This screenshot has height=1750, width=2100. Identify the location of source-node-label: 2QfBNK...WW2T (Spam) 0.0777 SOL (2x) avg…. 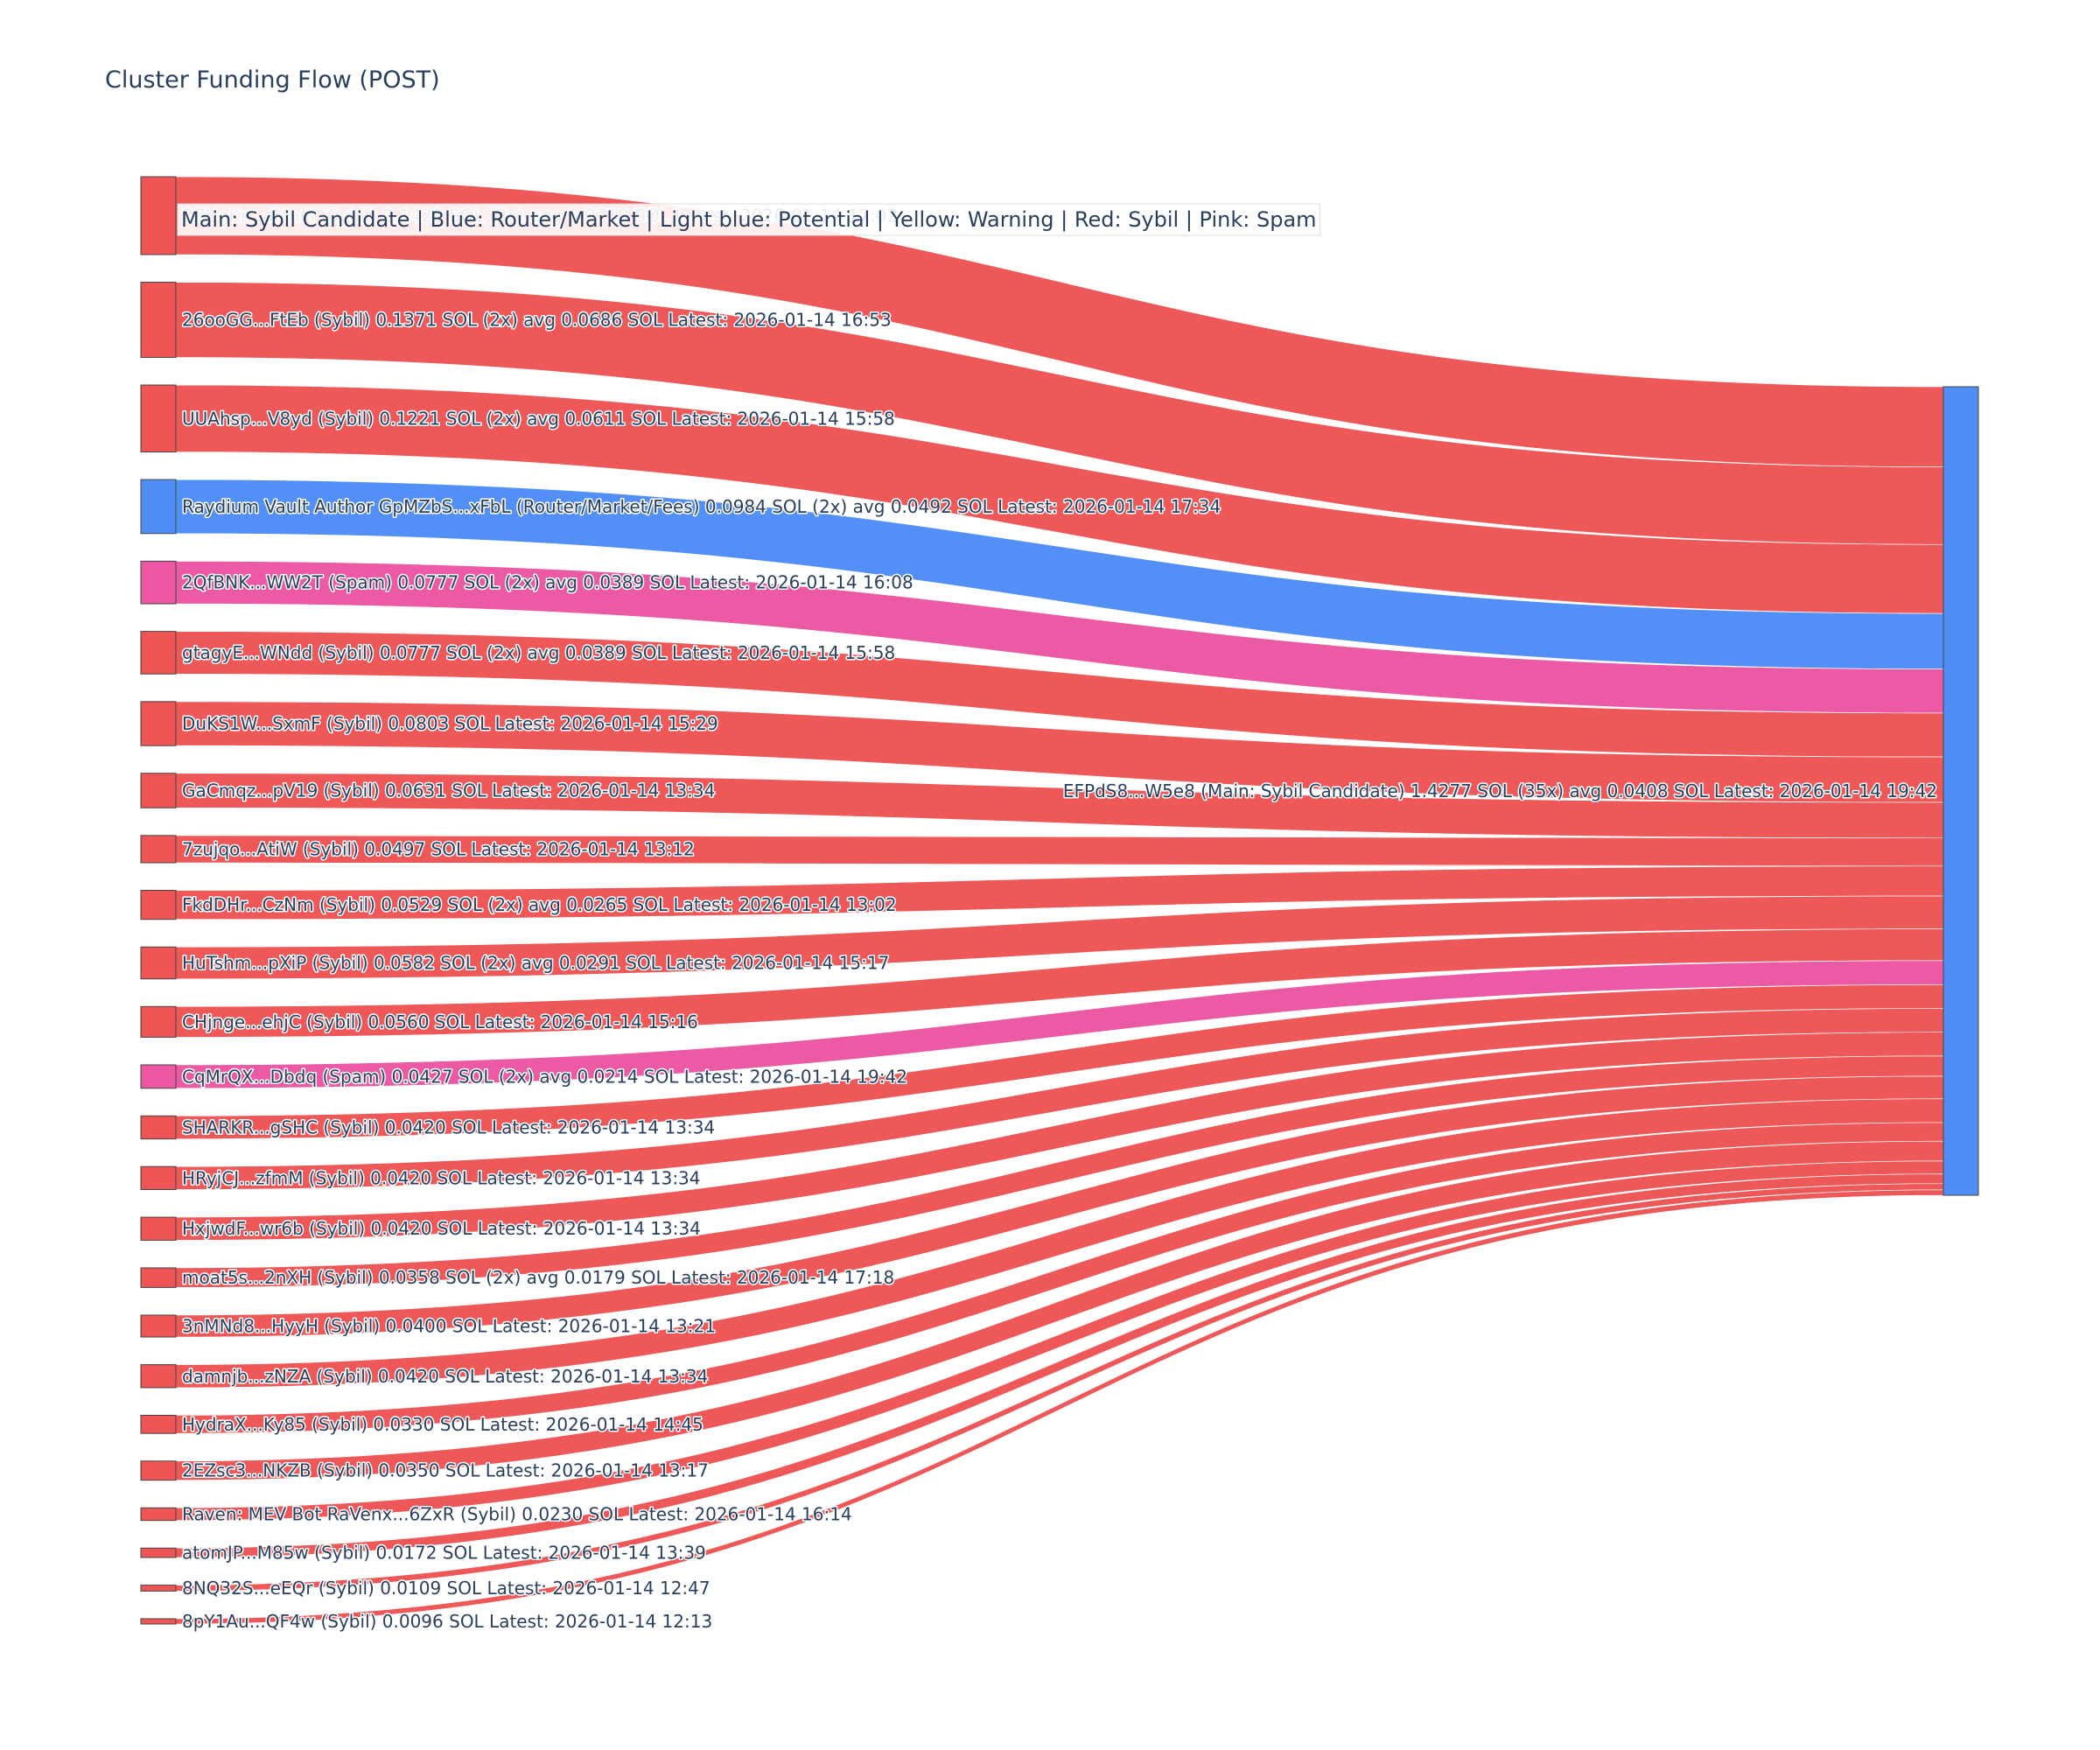
(548, 582).